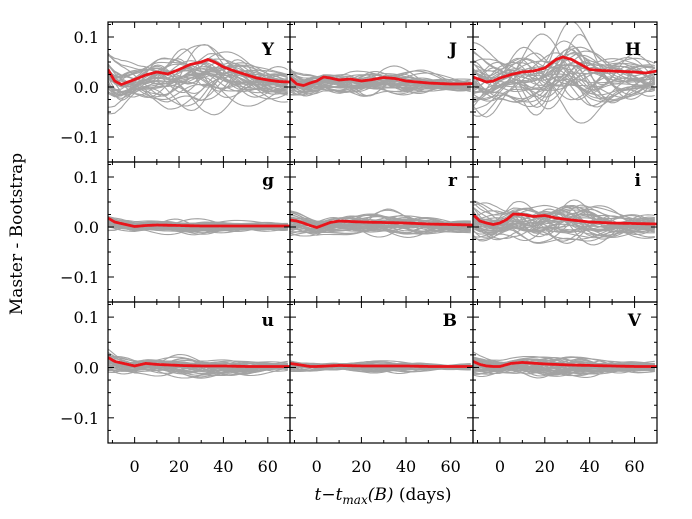 Image resolution: width=692 pixels, height=519 pixels. I want to click on panel-B: B, so click(381, 372).